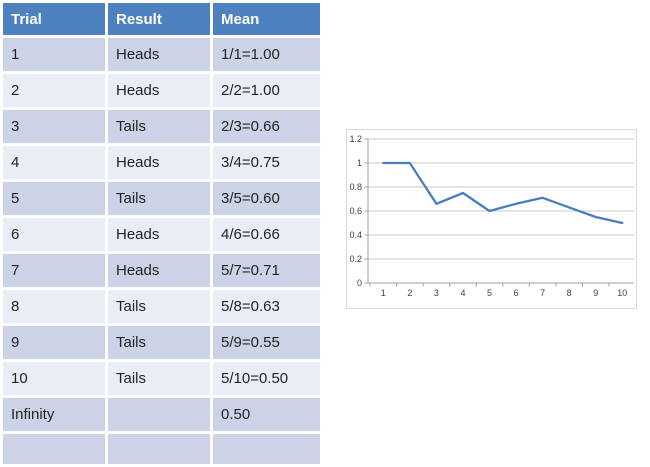 This screenshot has height=467, width=650. I want to click on table-row: 8 Tails 5/8=0.63, so click(161, 306).